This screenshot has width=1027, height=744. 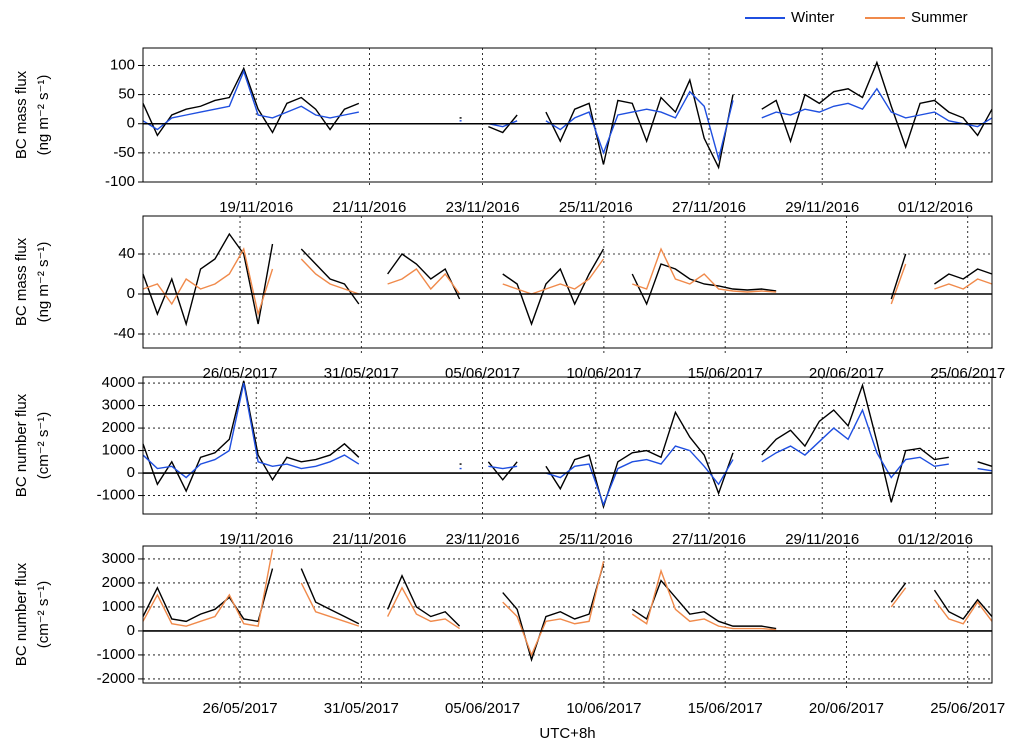 I want to click on x-tick-label: 29/11/2016, so click(x=822, y=539).